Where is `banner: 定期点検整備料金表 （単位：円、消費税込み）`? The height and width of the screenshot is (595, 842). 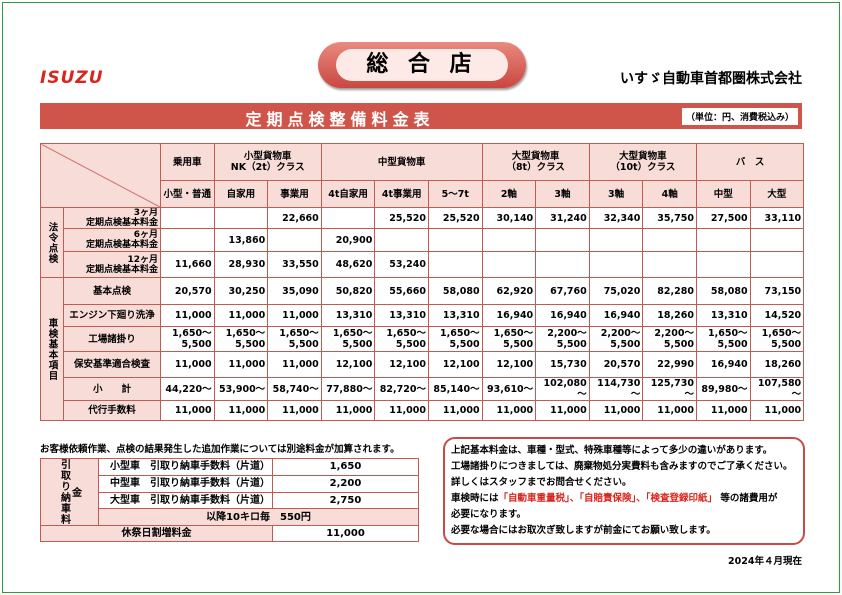 banner: 定期点検整備料金表 （単位：円、消費税込み） is located at coordinates (421, 116).